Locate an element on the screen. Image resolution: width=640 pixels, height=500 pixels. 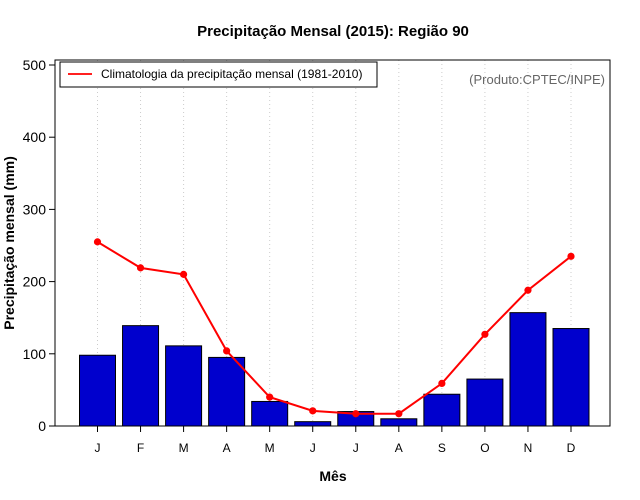
source-note: (Produto:CPTEC/INPE) is located at coordinates (537, 79).